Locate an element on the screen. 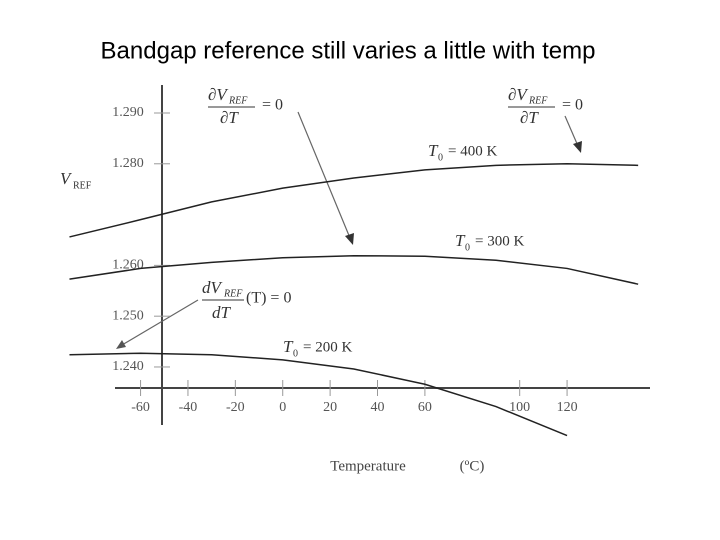 The width and height of the screenshot is (720, 540). x-tick-label: 60 is located at coordinates (425, 407).